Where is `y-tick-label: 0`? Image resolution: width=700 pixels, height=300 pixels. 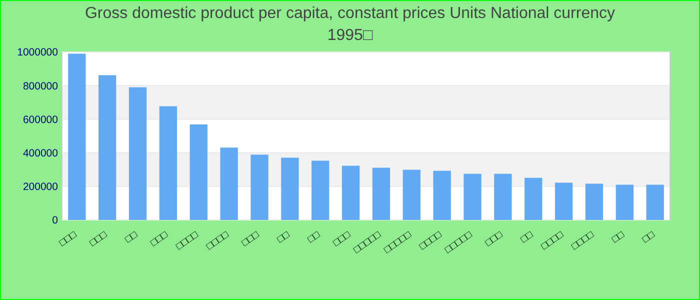 y-tick-label: 0 is located at coordinates (55, 220).